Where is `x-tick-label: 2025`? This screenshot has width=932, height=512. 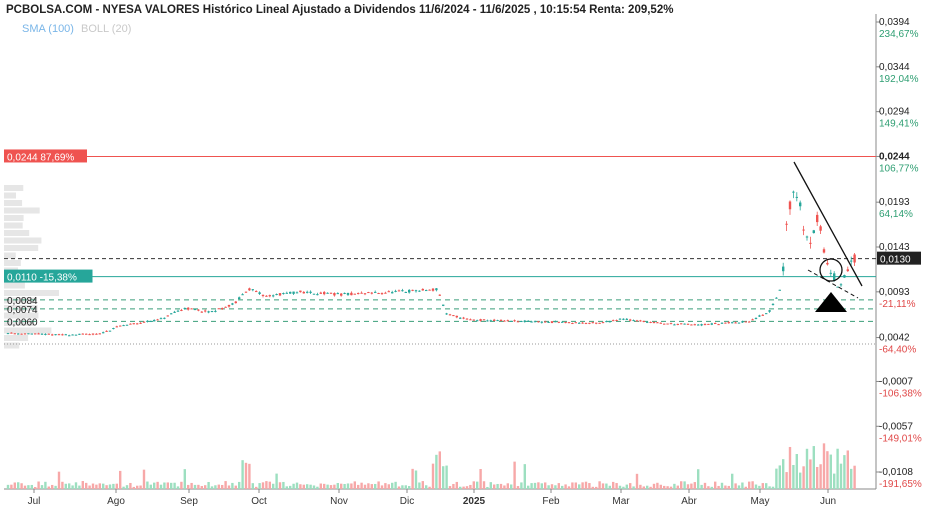
x-tick-label: 2025 is located at coordinates (474, 501).